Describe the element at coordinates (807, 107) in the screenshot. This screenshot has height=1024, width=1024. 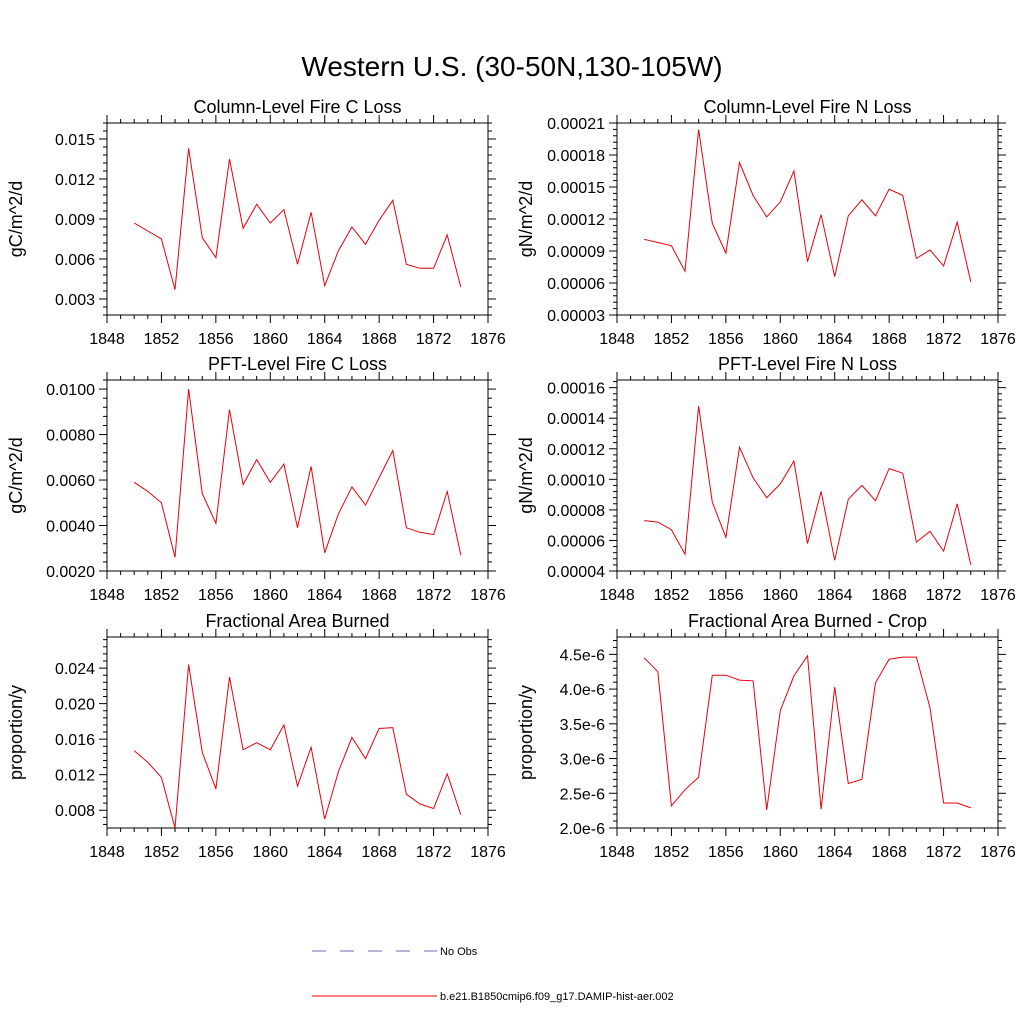
I see `panel-title: Column-Level Fire N Loss` at that location.